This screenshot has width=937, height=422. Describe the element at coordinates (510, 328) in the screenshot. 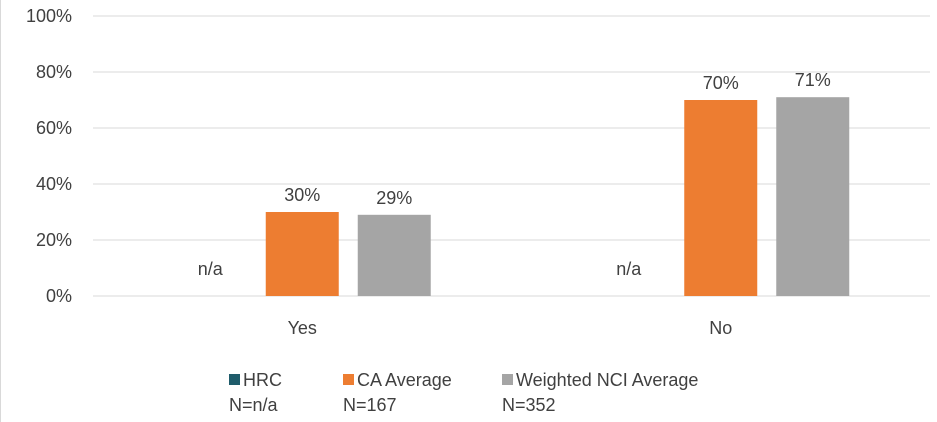

I see `x-axis: Yes No` at that location.